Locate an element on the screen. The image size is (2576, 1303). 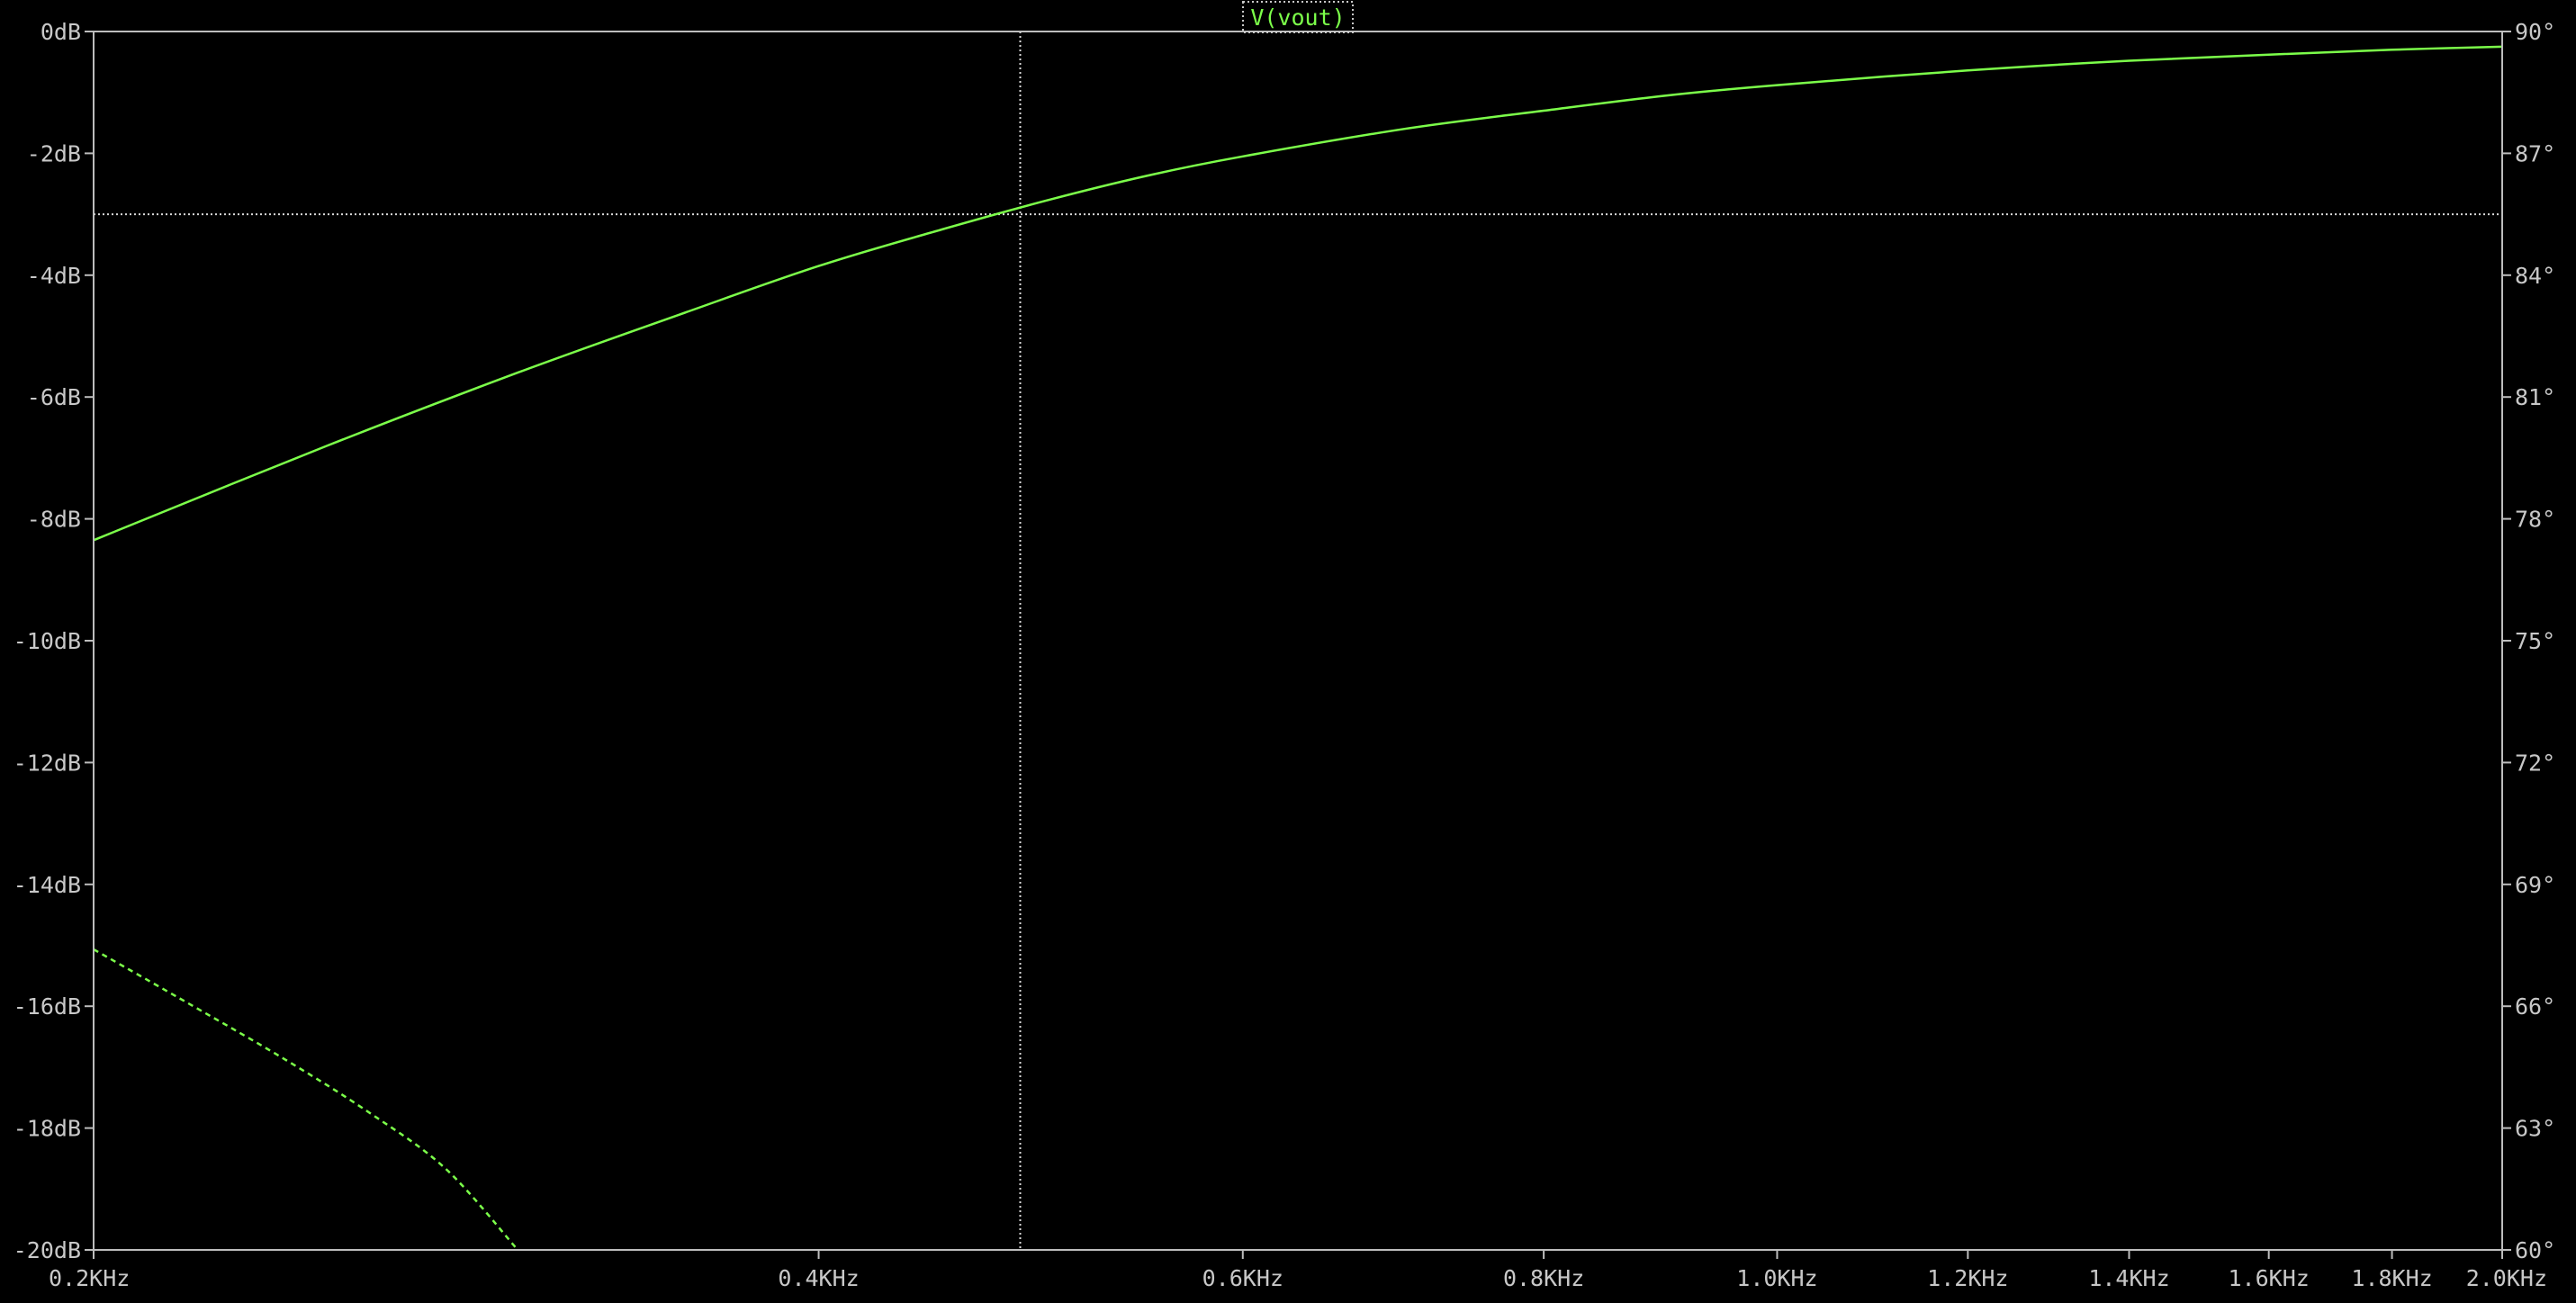
x-tick-label: 0.8KHz is located at coordinates (1543, 1278).